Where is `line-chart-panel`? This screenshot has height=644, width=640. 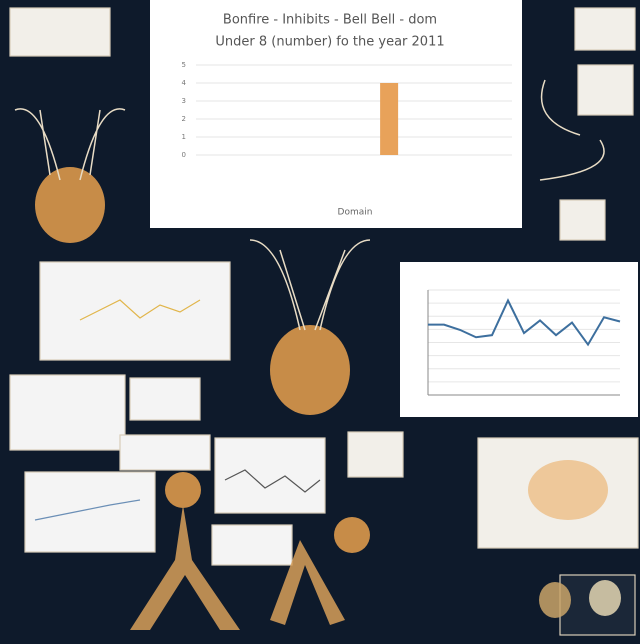
line-chart-panel is located at coordinates (519, 339).